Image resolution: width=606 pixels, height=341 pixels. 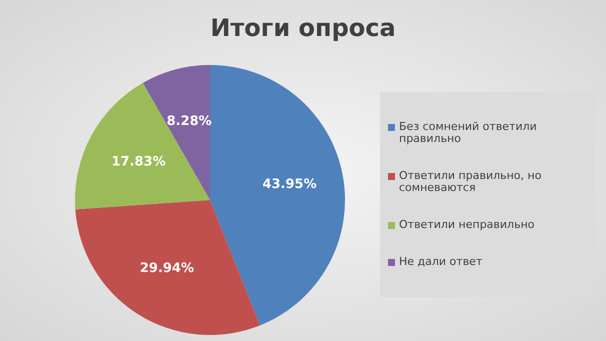 What do you see at coordinates (440, 261) in the screenshot?
I see `legend-label: Не дали ответ` at bounding box center [440, 261].